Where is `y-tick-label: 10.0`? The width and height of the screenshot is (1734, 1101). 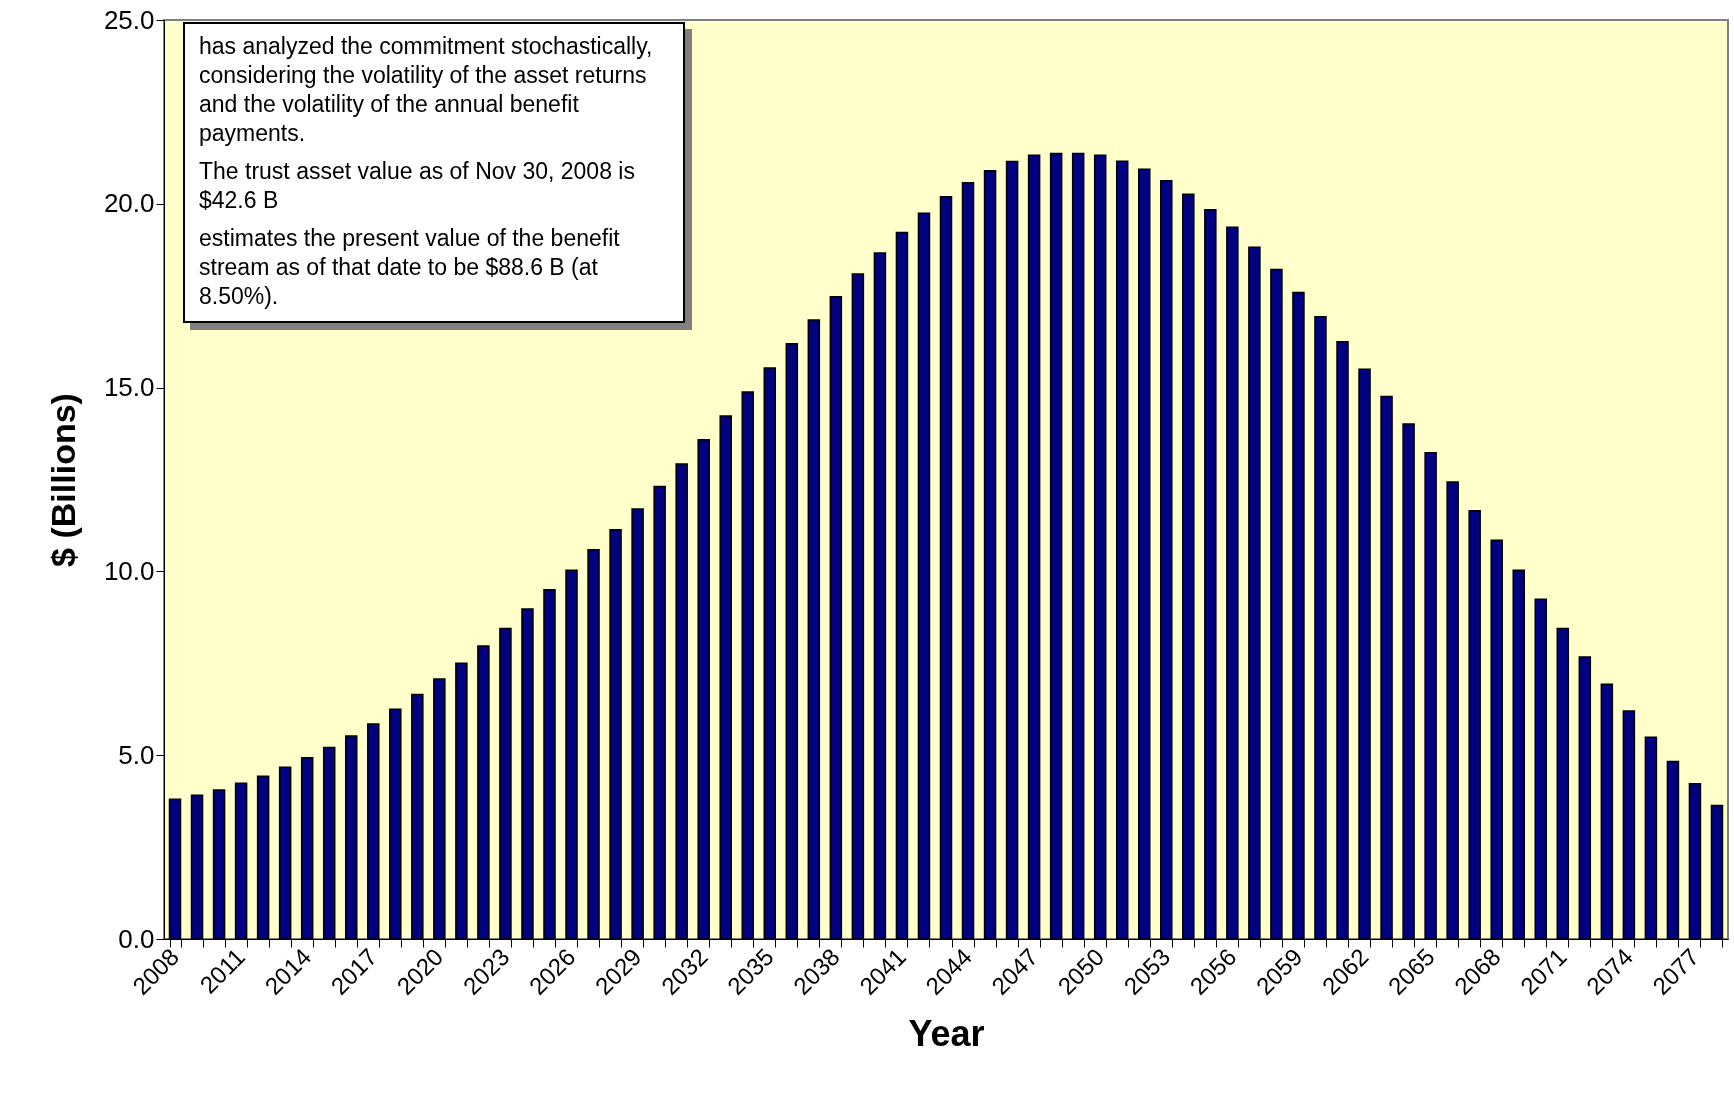 y-tick-label: 10.0 is located at coordinates (129, 570).